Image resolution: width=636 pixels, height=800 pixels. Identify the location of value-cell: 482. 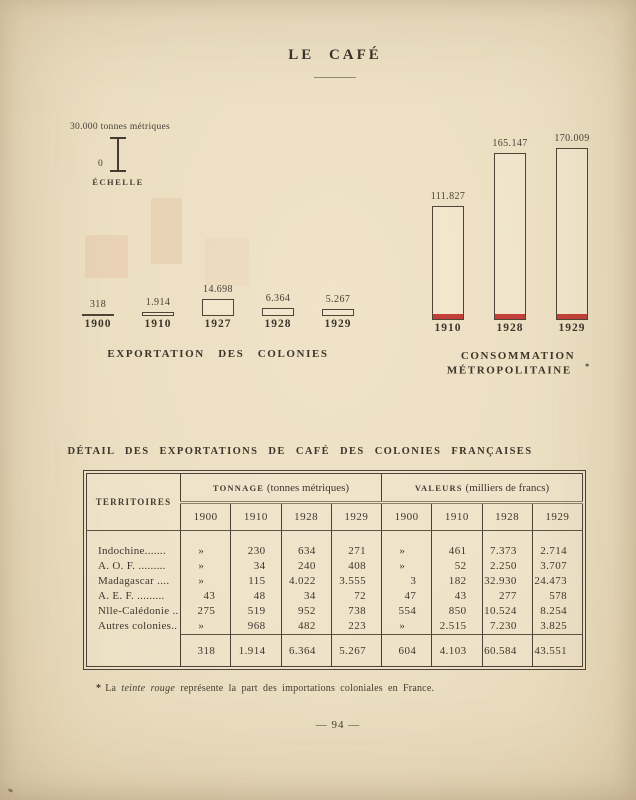
(306, 627).